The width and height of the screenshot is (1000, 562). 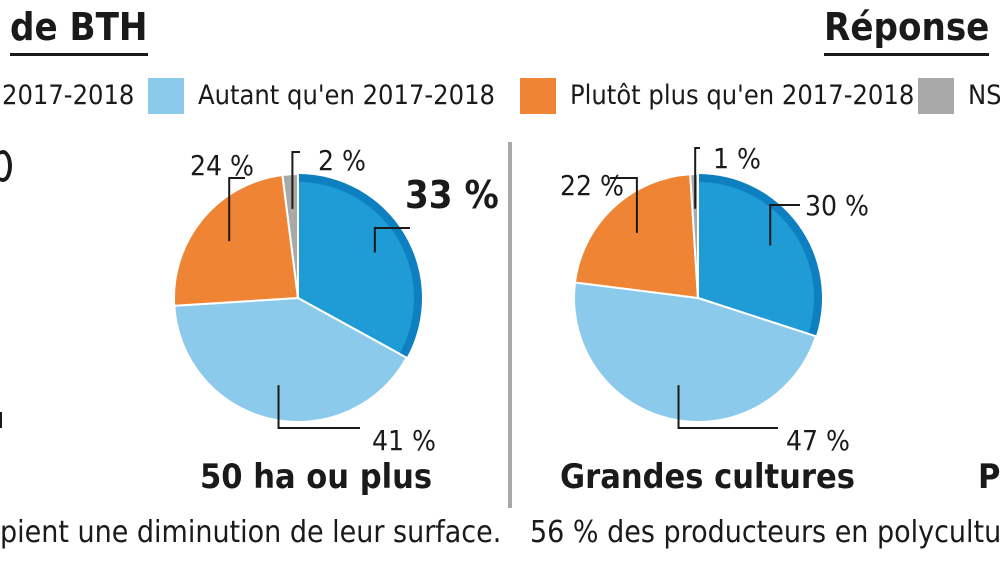 I want to click on slice-label: 1 %, so click(x=737, y=158).